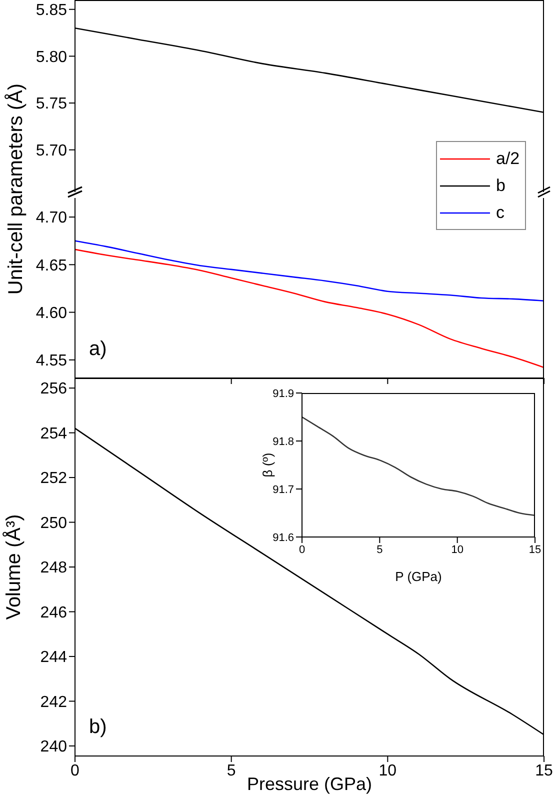 The height and width of the screenshot is (798, 555). Describe the element at coordinates (52, 218) in the screenshot. I see `y-tick-label: 4.70` at that location.